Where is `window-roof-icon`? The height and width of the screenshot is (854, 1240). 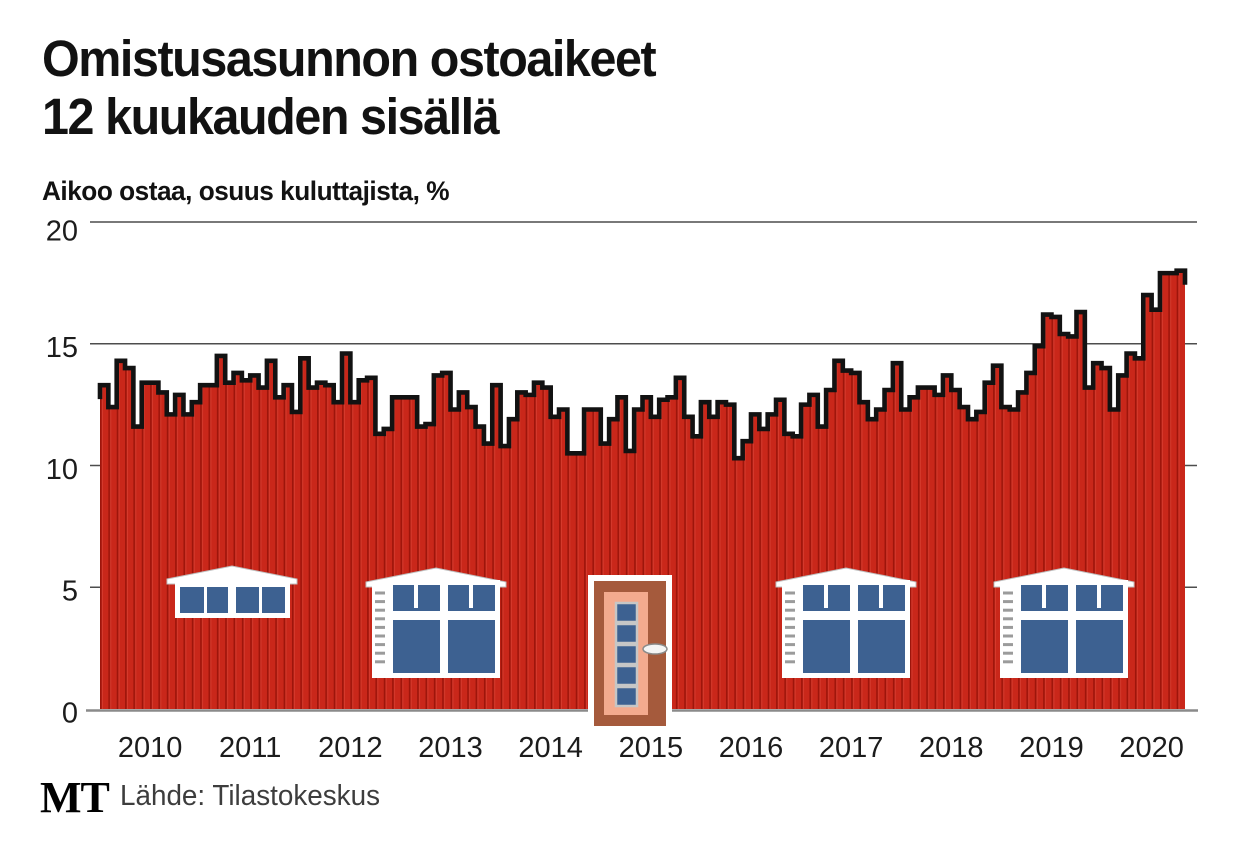
window-roof-icon is located at coordinates (232, 575).